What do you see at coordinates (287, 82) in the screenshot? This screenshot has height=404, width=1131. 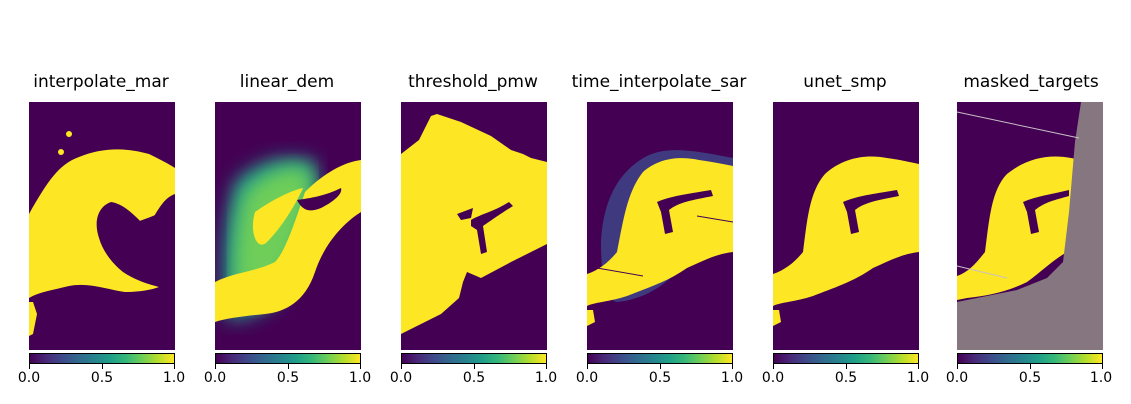 I see `panel-title: linear_dem` at bounding box center [287, 82].